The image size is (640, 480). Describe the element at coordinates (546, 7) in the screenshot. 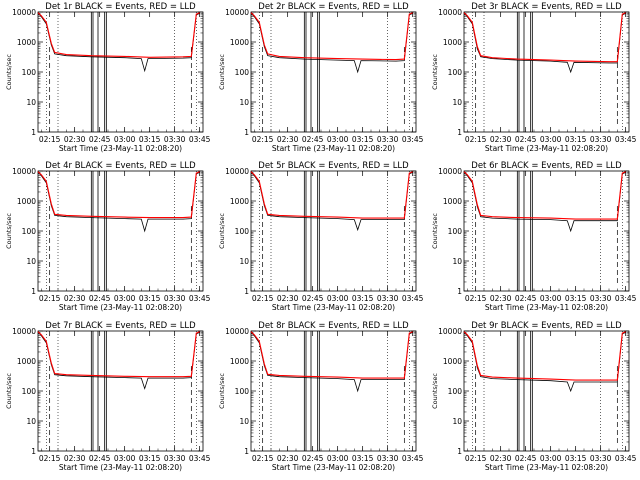

I see `panel-title: Det 3r BLACK = Events, RED = LLD` at that location.